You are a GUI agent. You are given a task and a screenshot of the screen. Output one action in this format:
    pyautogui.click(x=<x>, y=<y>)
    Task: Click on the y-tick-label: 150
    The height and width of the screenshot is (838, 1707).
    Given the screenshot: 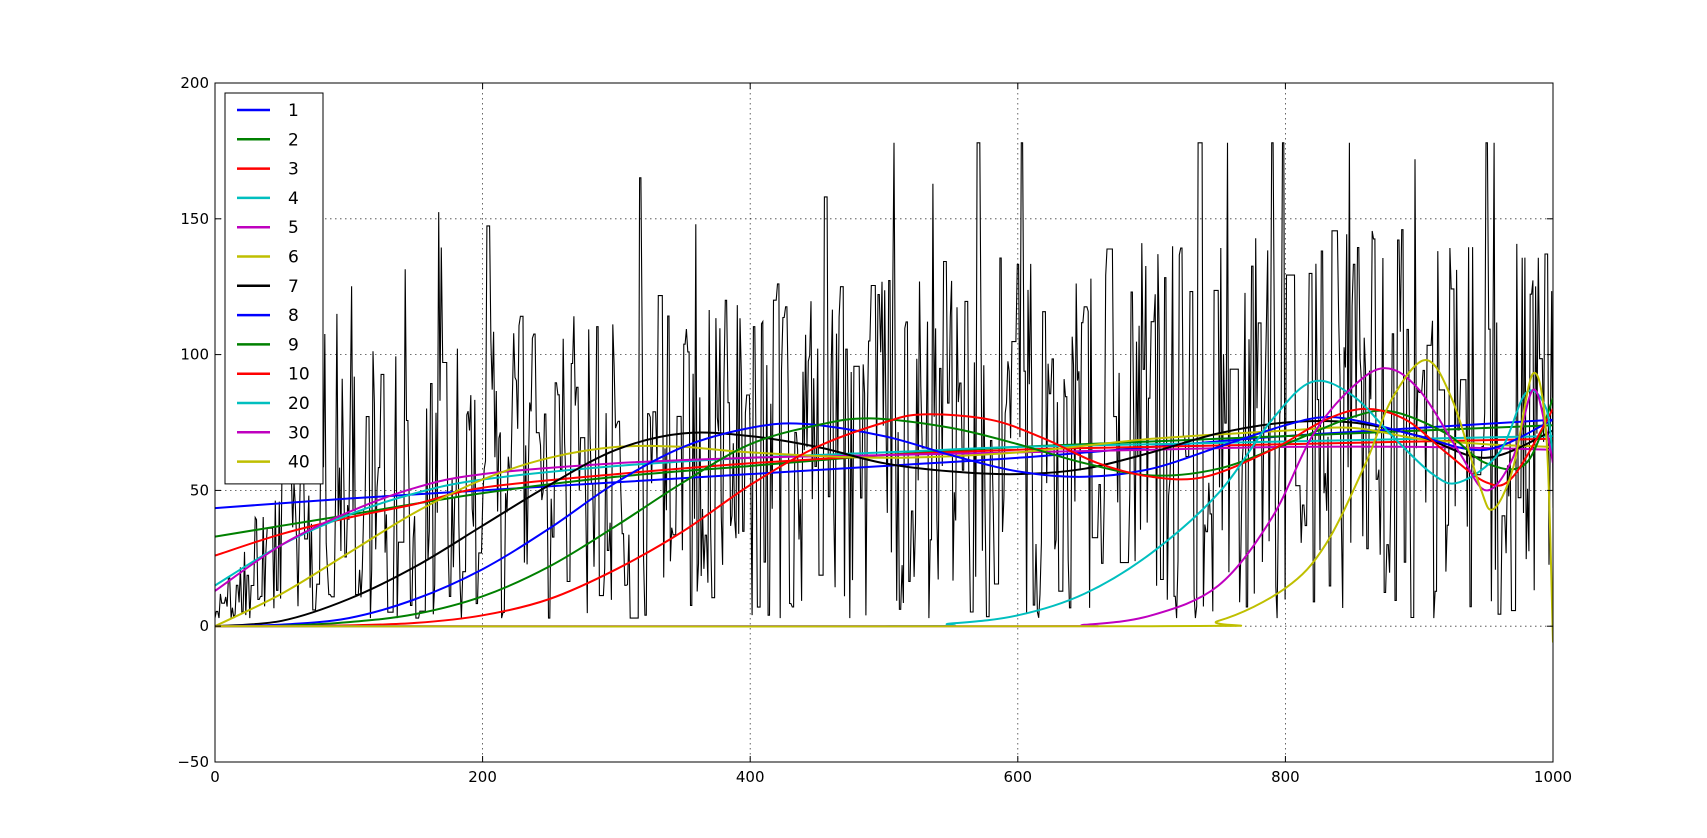 What is the action you would take?
    pyautogui.click(x=194, y=219)
    